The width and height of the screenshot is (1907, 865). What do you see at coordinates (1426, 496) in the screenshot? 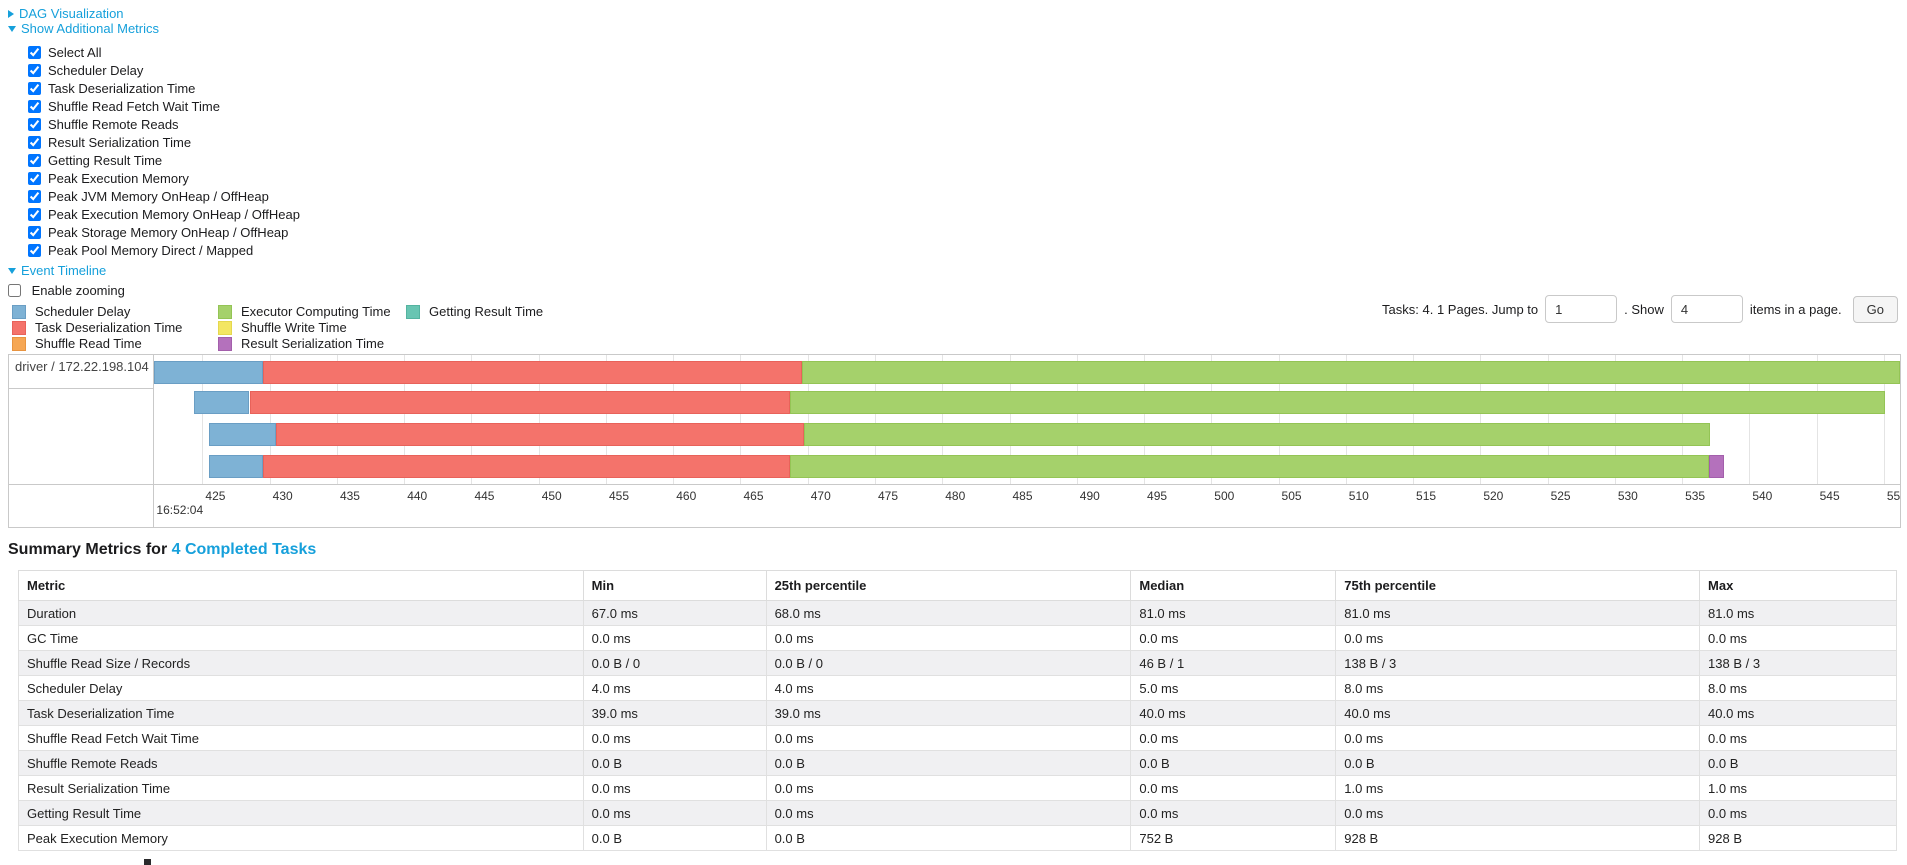
I see `axis-tick-label: 515` at bounding box center [1426, 496].